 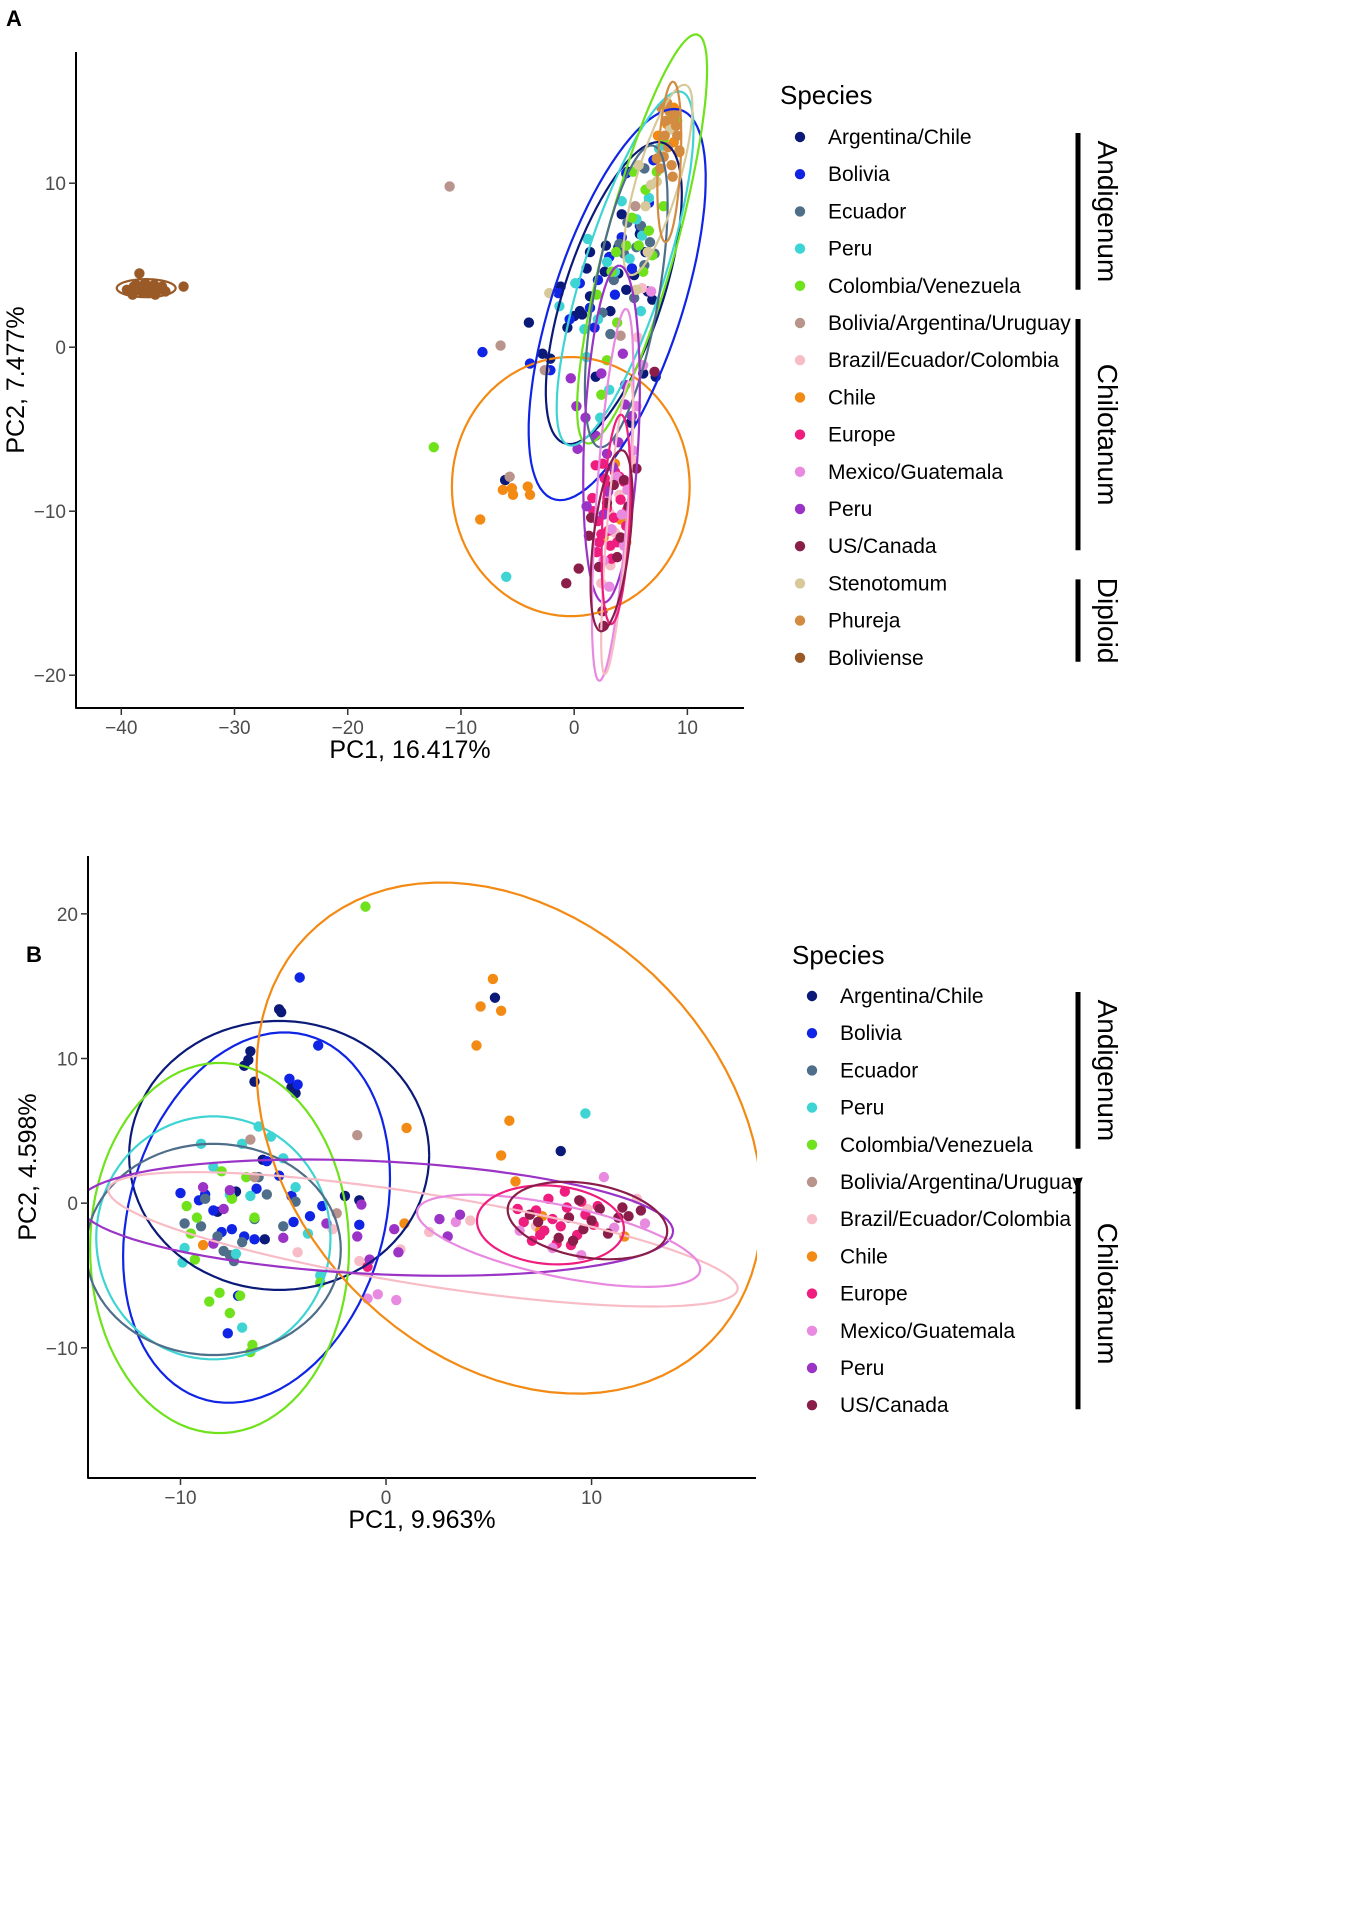 I want to click on ellipse-boliviense, so click(x=146, y=288).